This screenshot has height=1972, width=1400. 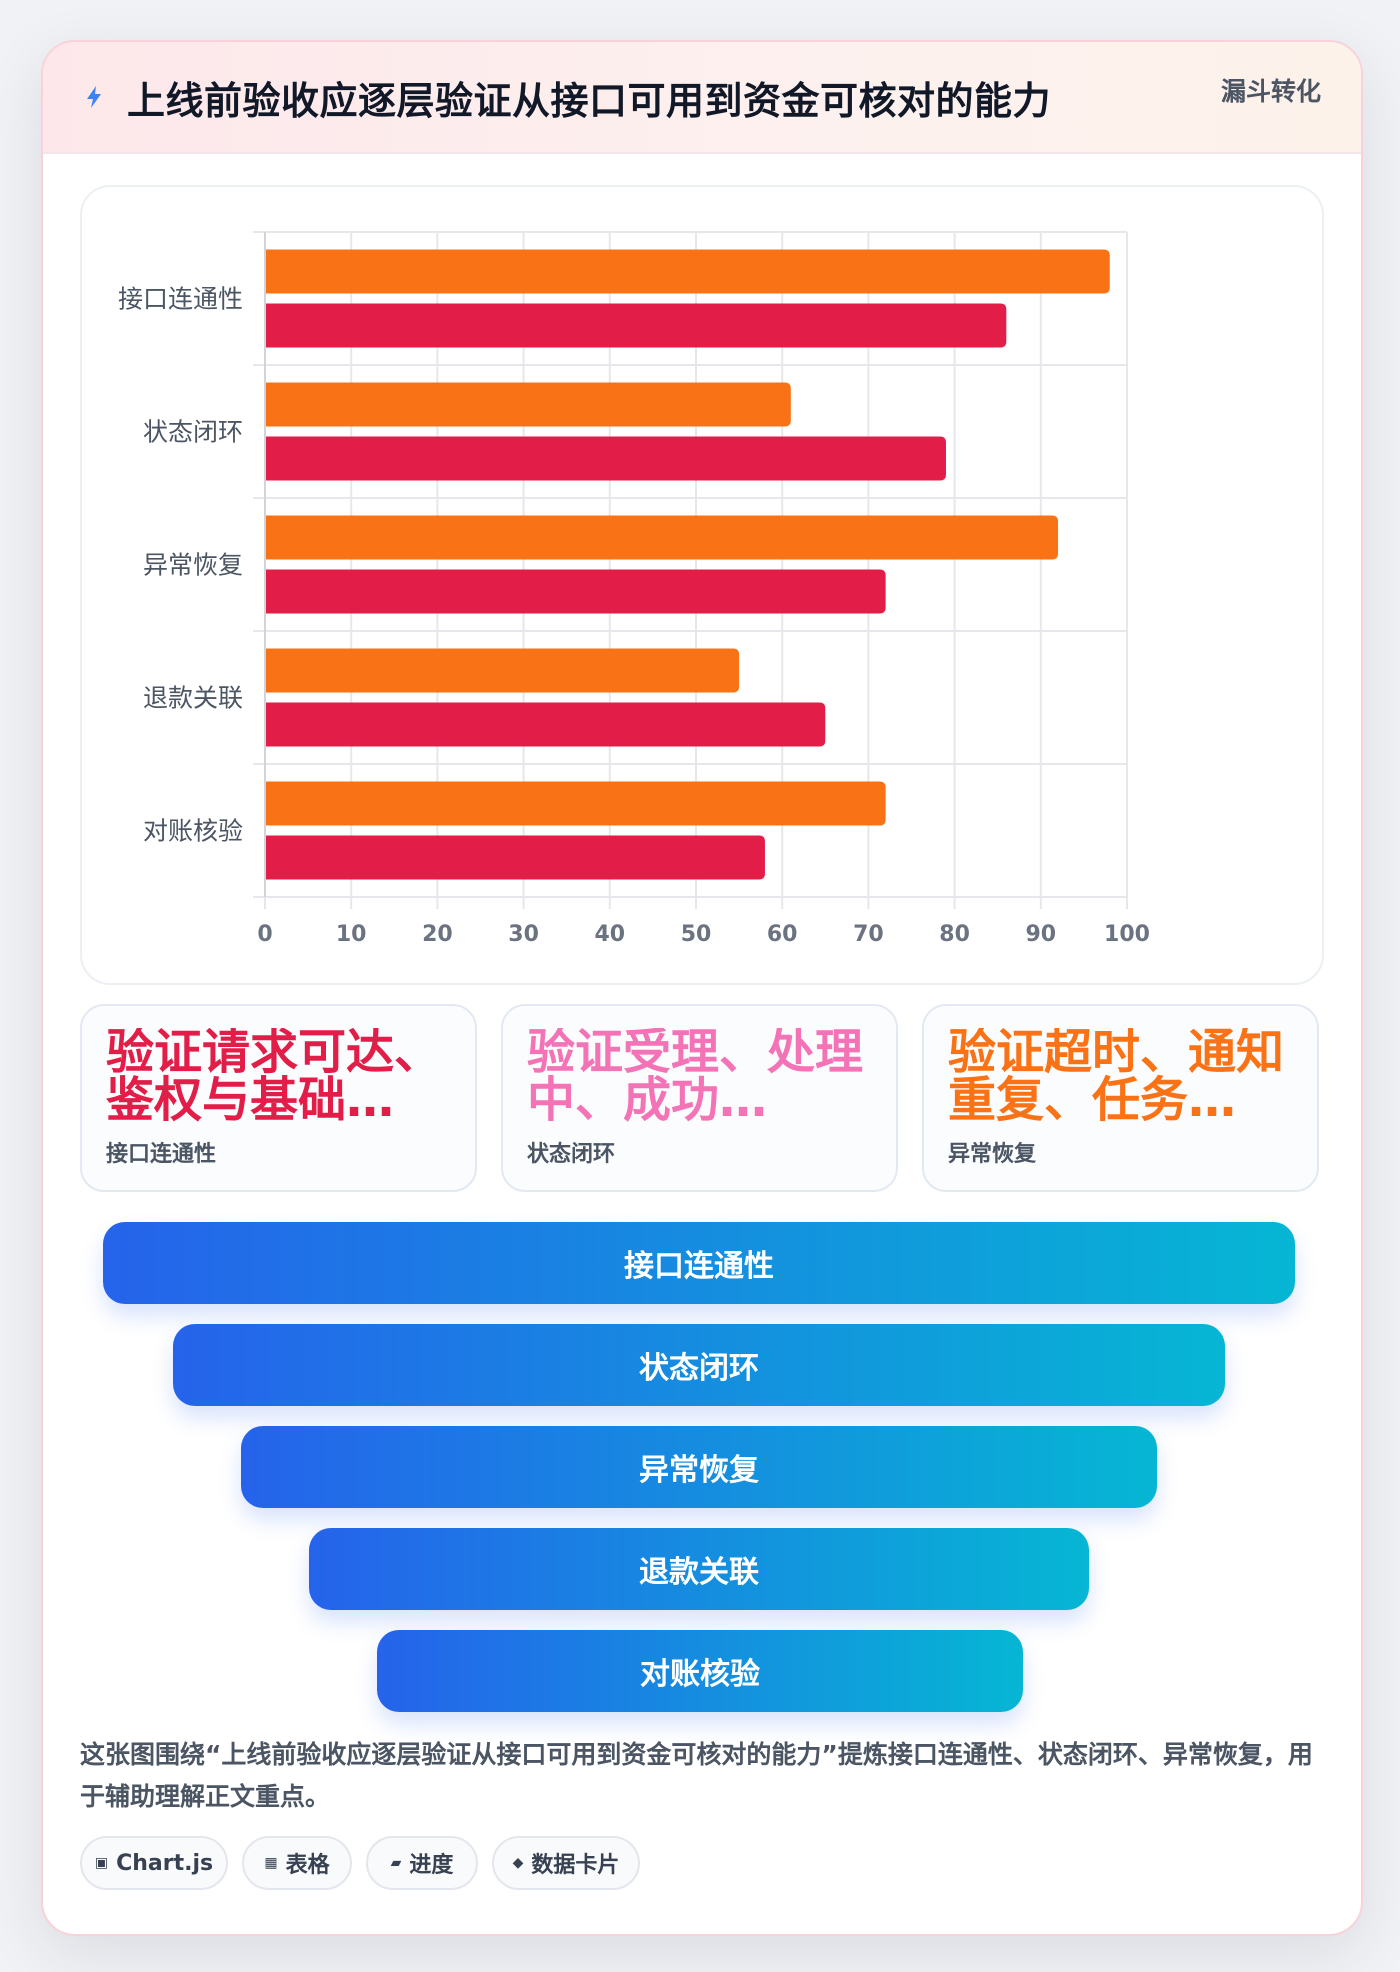 I want to click on tag-label: Chart.js, so click(x=165, y=1863).